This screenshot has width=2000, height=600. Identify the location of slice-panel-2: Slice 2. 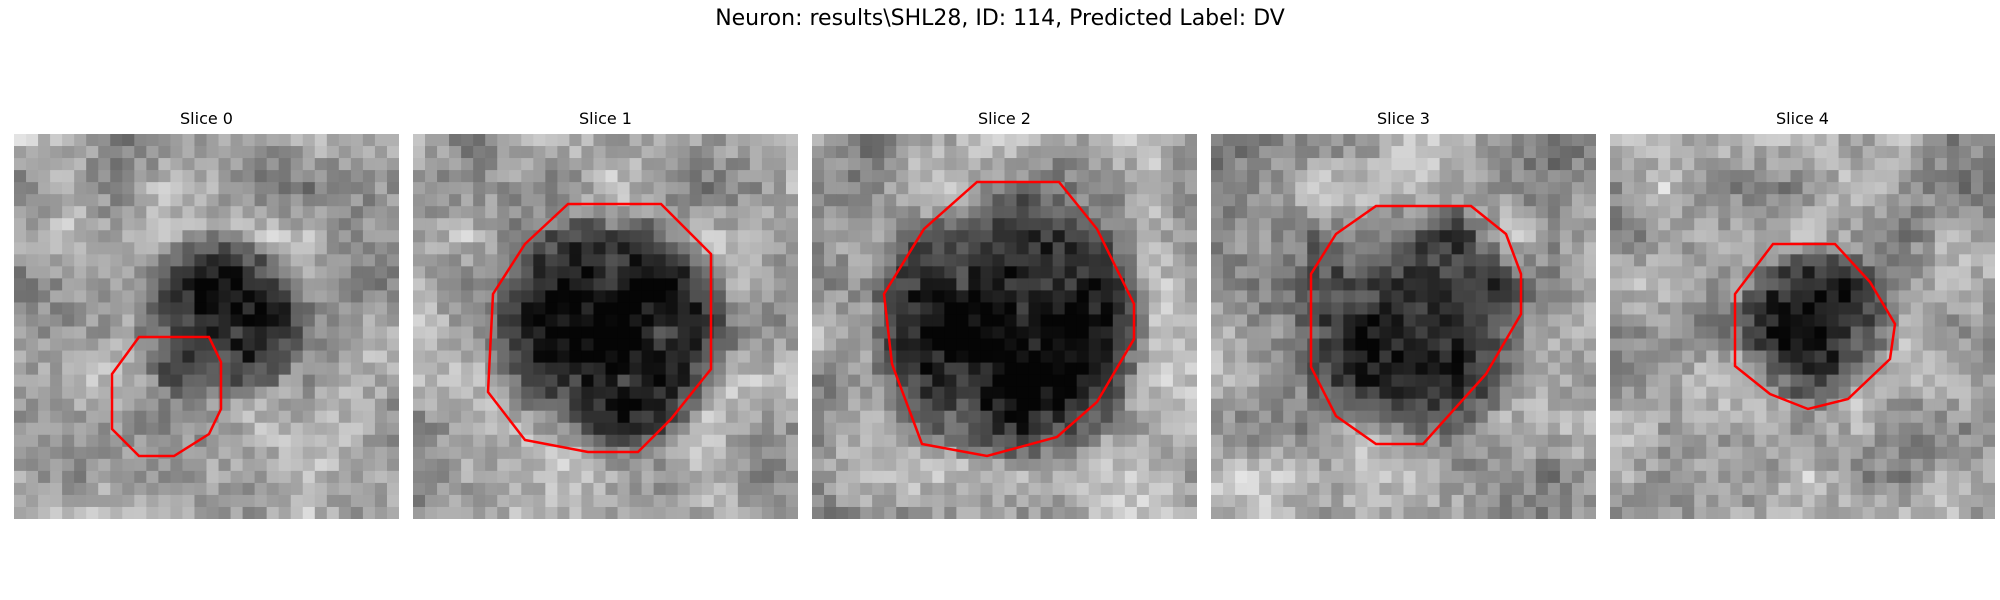
(1004, 313).